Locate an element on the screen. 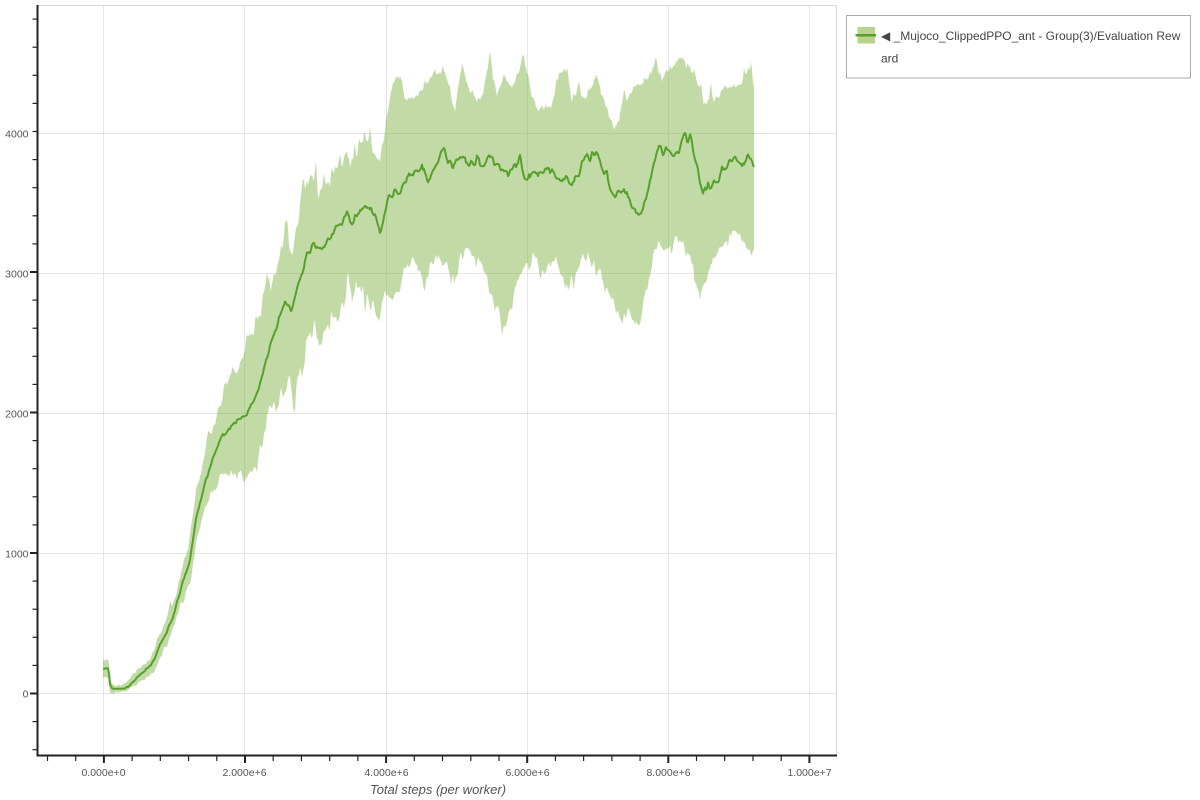 The height and width of the screenshot is (800, 1200). svg-text: 6.000e+6 is located at coordinates (527, 773).